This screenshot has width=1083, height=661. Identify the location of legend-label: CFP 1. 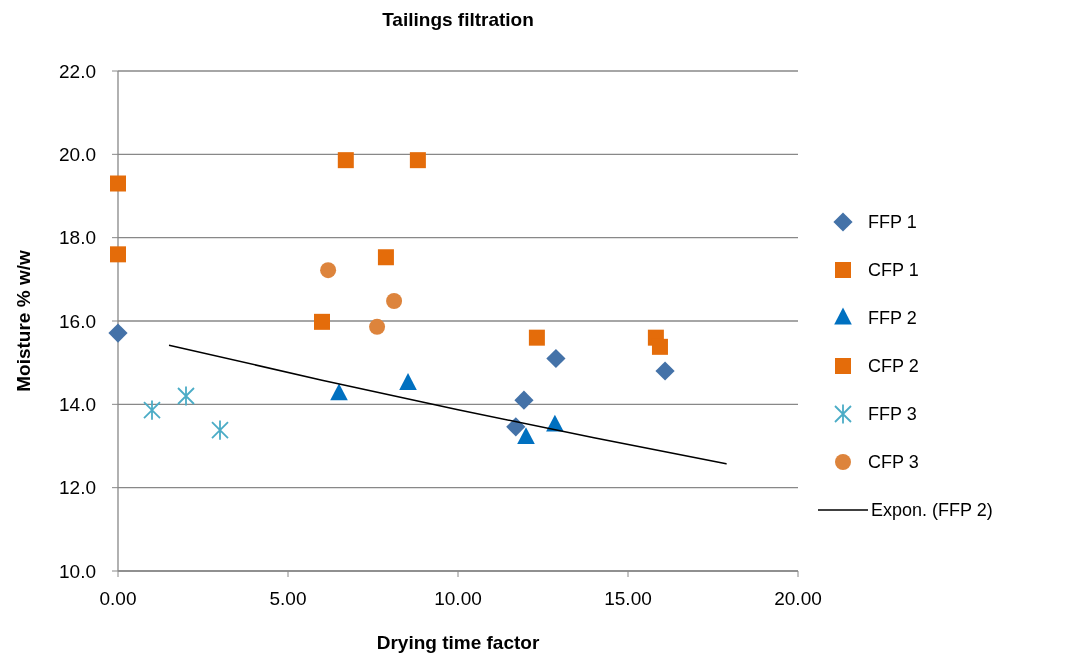
(893, 270).